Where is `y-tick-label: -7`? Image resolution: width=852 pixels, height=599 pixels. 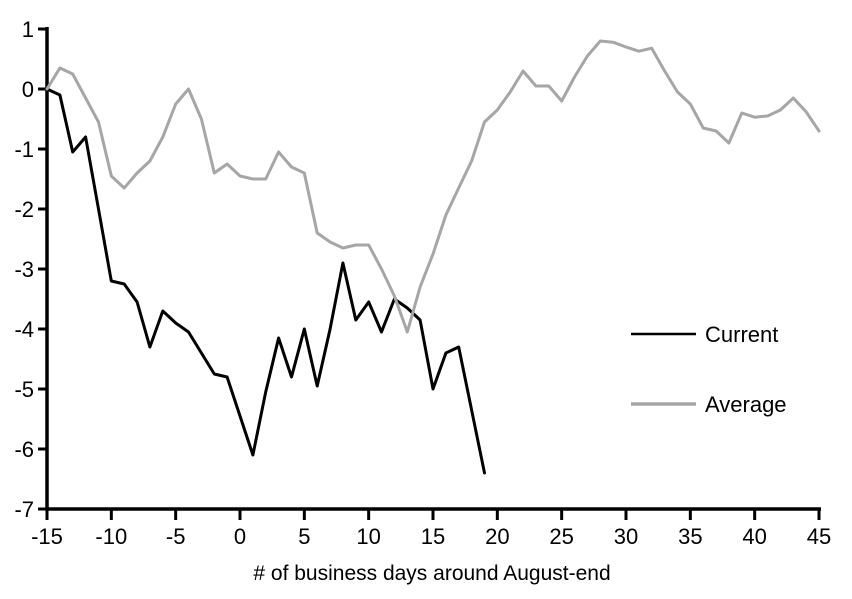 y-tick-label: -7 is located at coordinates (24, 509).